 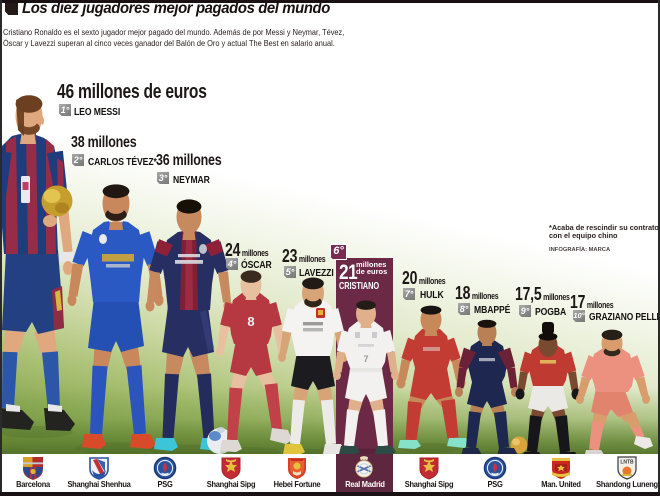 I want to click on svg-text: 7, so click(x=365, y=359).